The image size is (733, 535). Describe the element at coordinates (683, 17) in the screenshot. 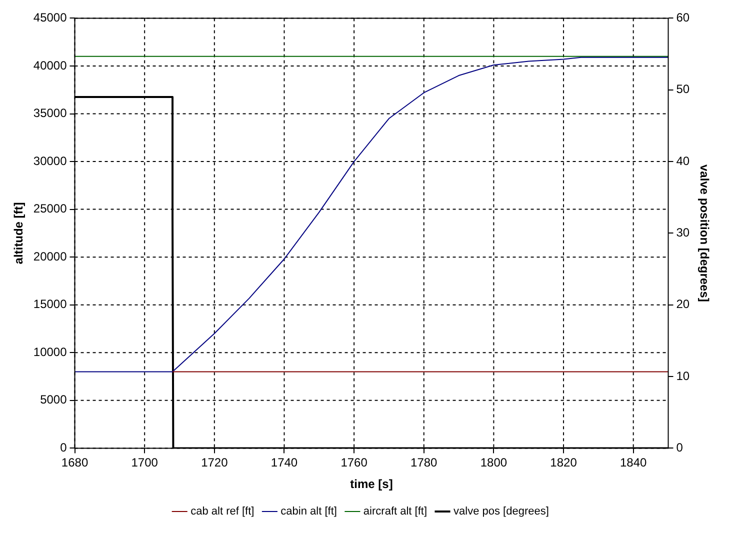

I see `y2-tick-label: 60` at that location.